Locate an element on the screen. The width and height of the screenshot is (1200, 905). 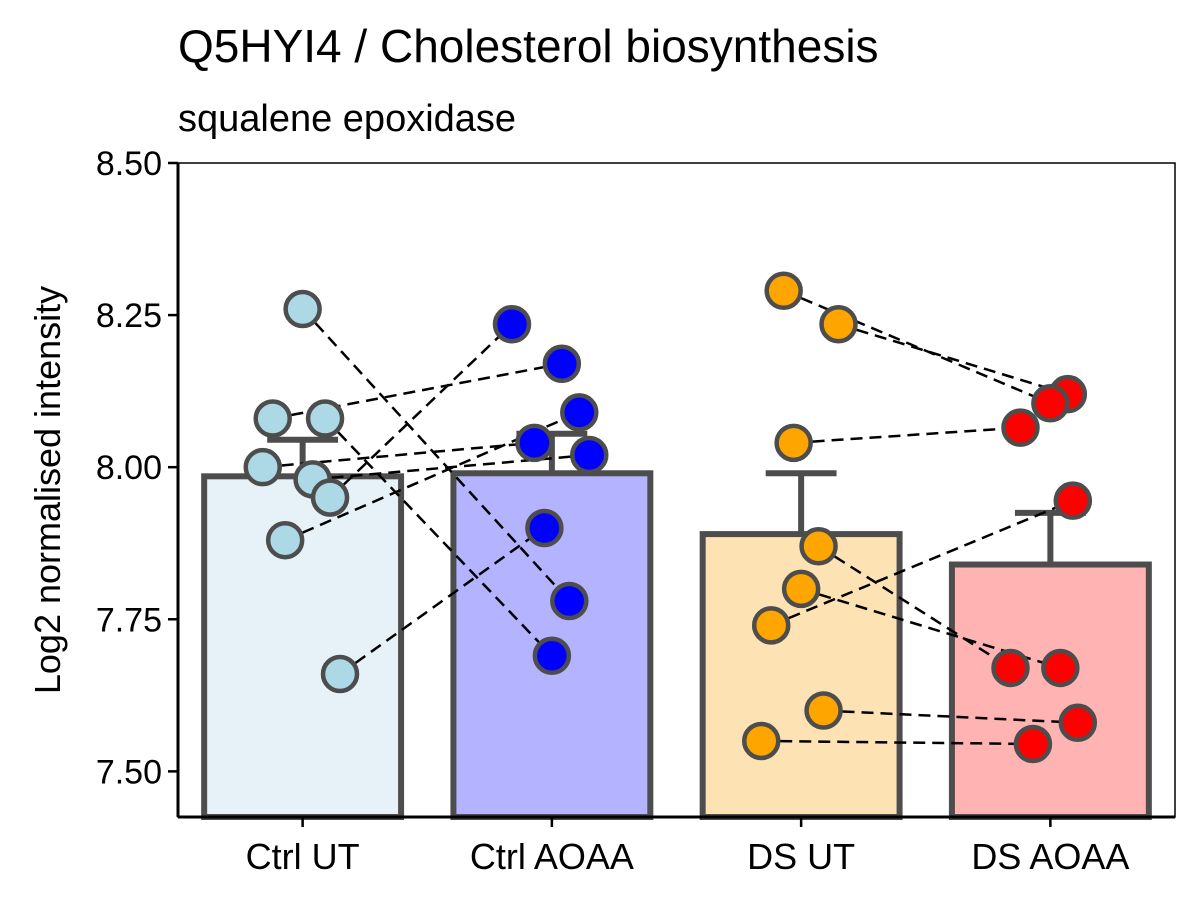
y-tick-label-0: 7.50 is located at coordinates (129, 772).